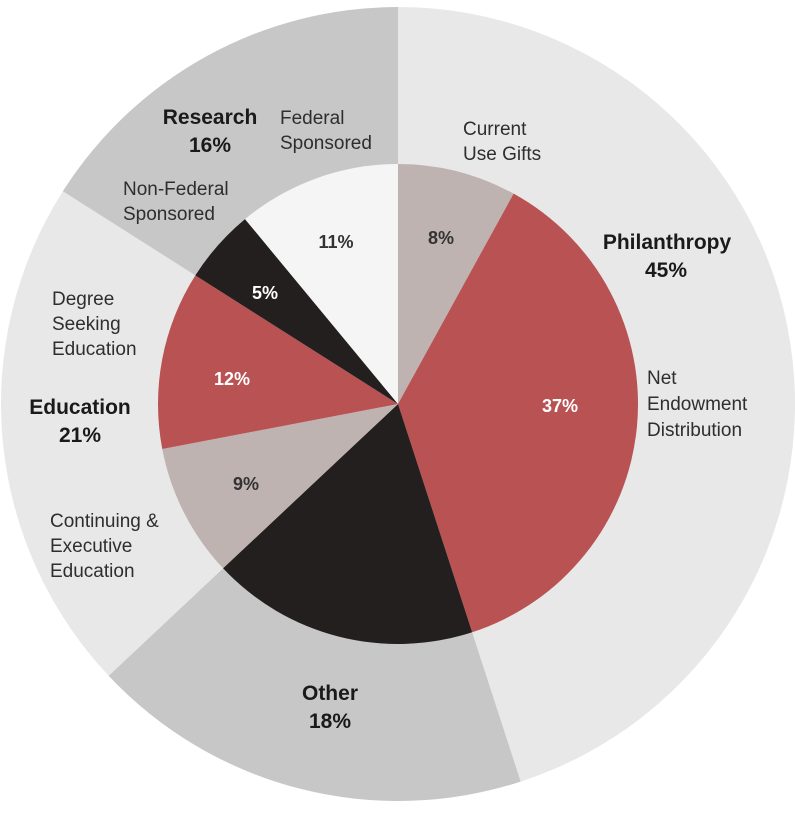 The height and width of the screenshot is (814, 795). What do you see at coordinates (662, 378) in the screenshot?
I see `label-line: Net` at bounding box center [662, 378].